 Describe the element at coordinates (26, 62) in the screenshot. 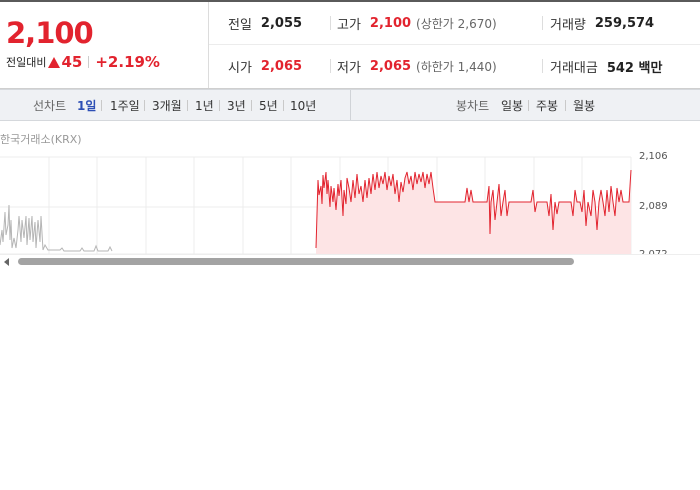

I see `change-label: 전일대비` at that location.